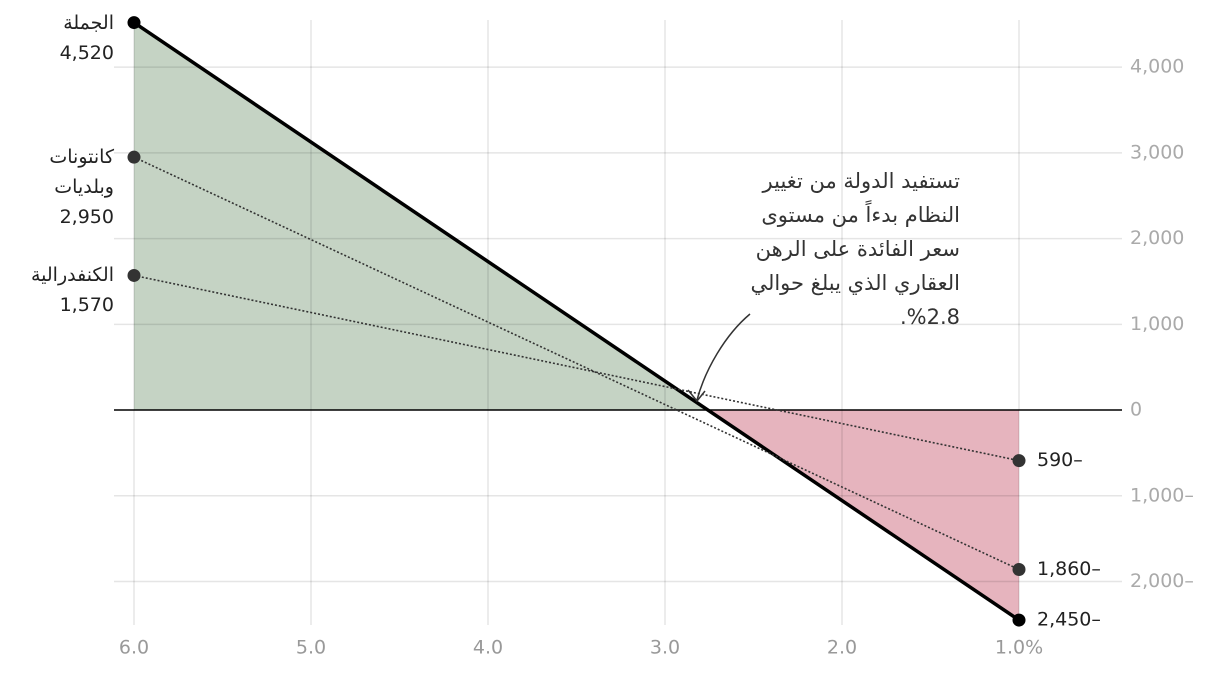  I want to click on value-label: 1,860–, so click(1069, 569).